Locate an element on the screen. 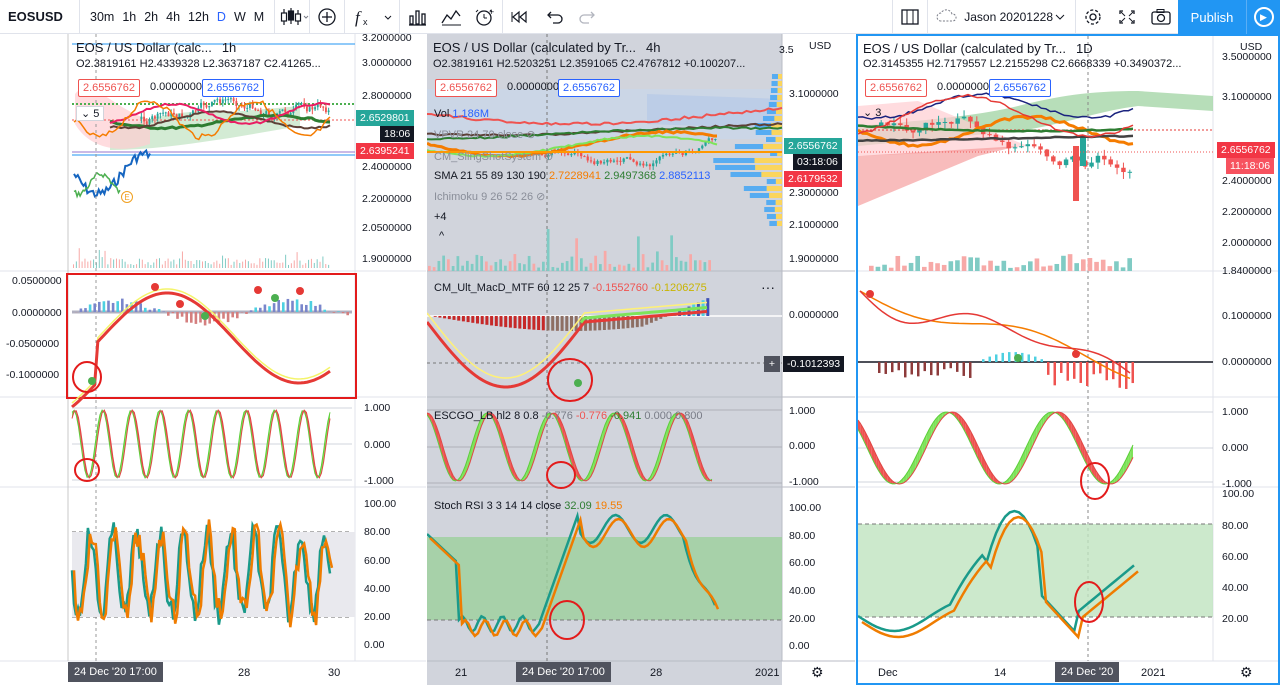 The image size is (1280, 691). stoch-tick: 20.00 is located at coordinates (802, 619).